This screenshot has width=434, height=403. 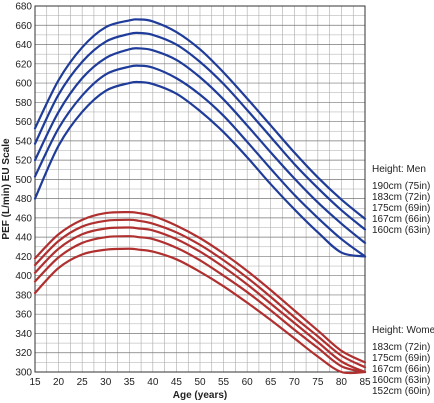 I want to click on x-tick-label: 70, so click(x=295, y=382).